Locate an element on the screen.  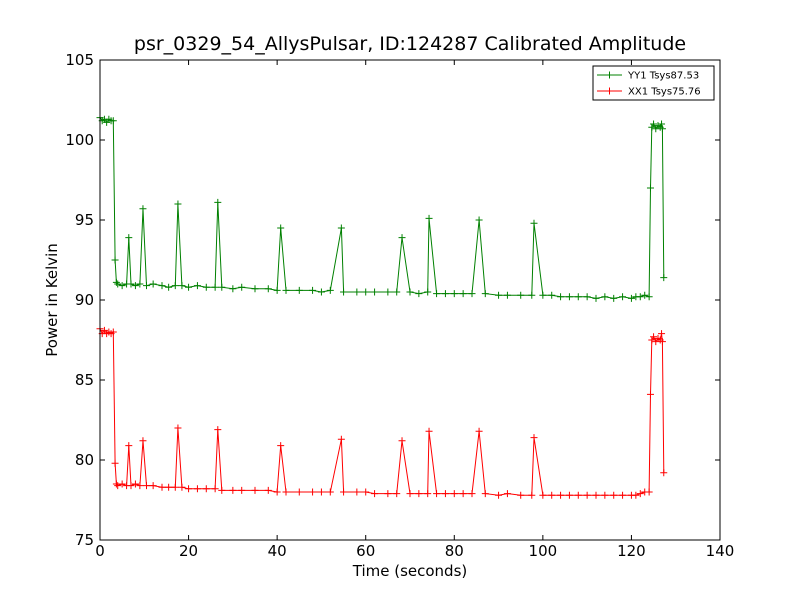
y-tick-label: 75 is located at coordinates (84, 540).